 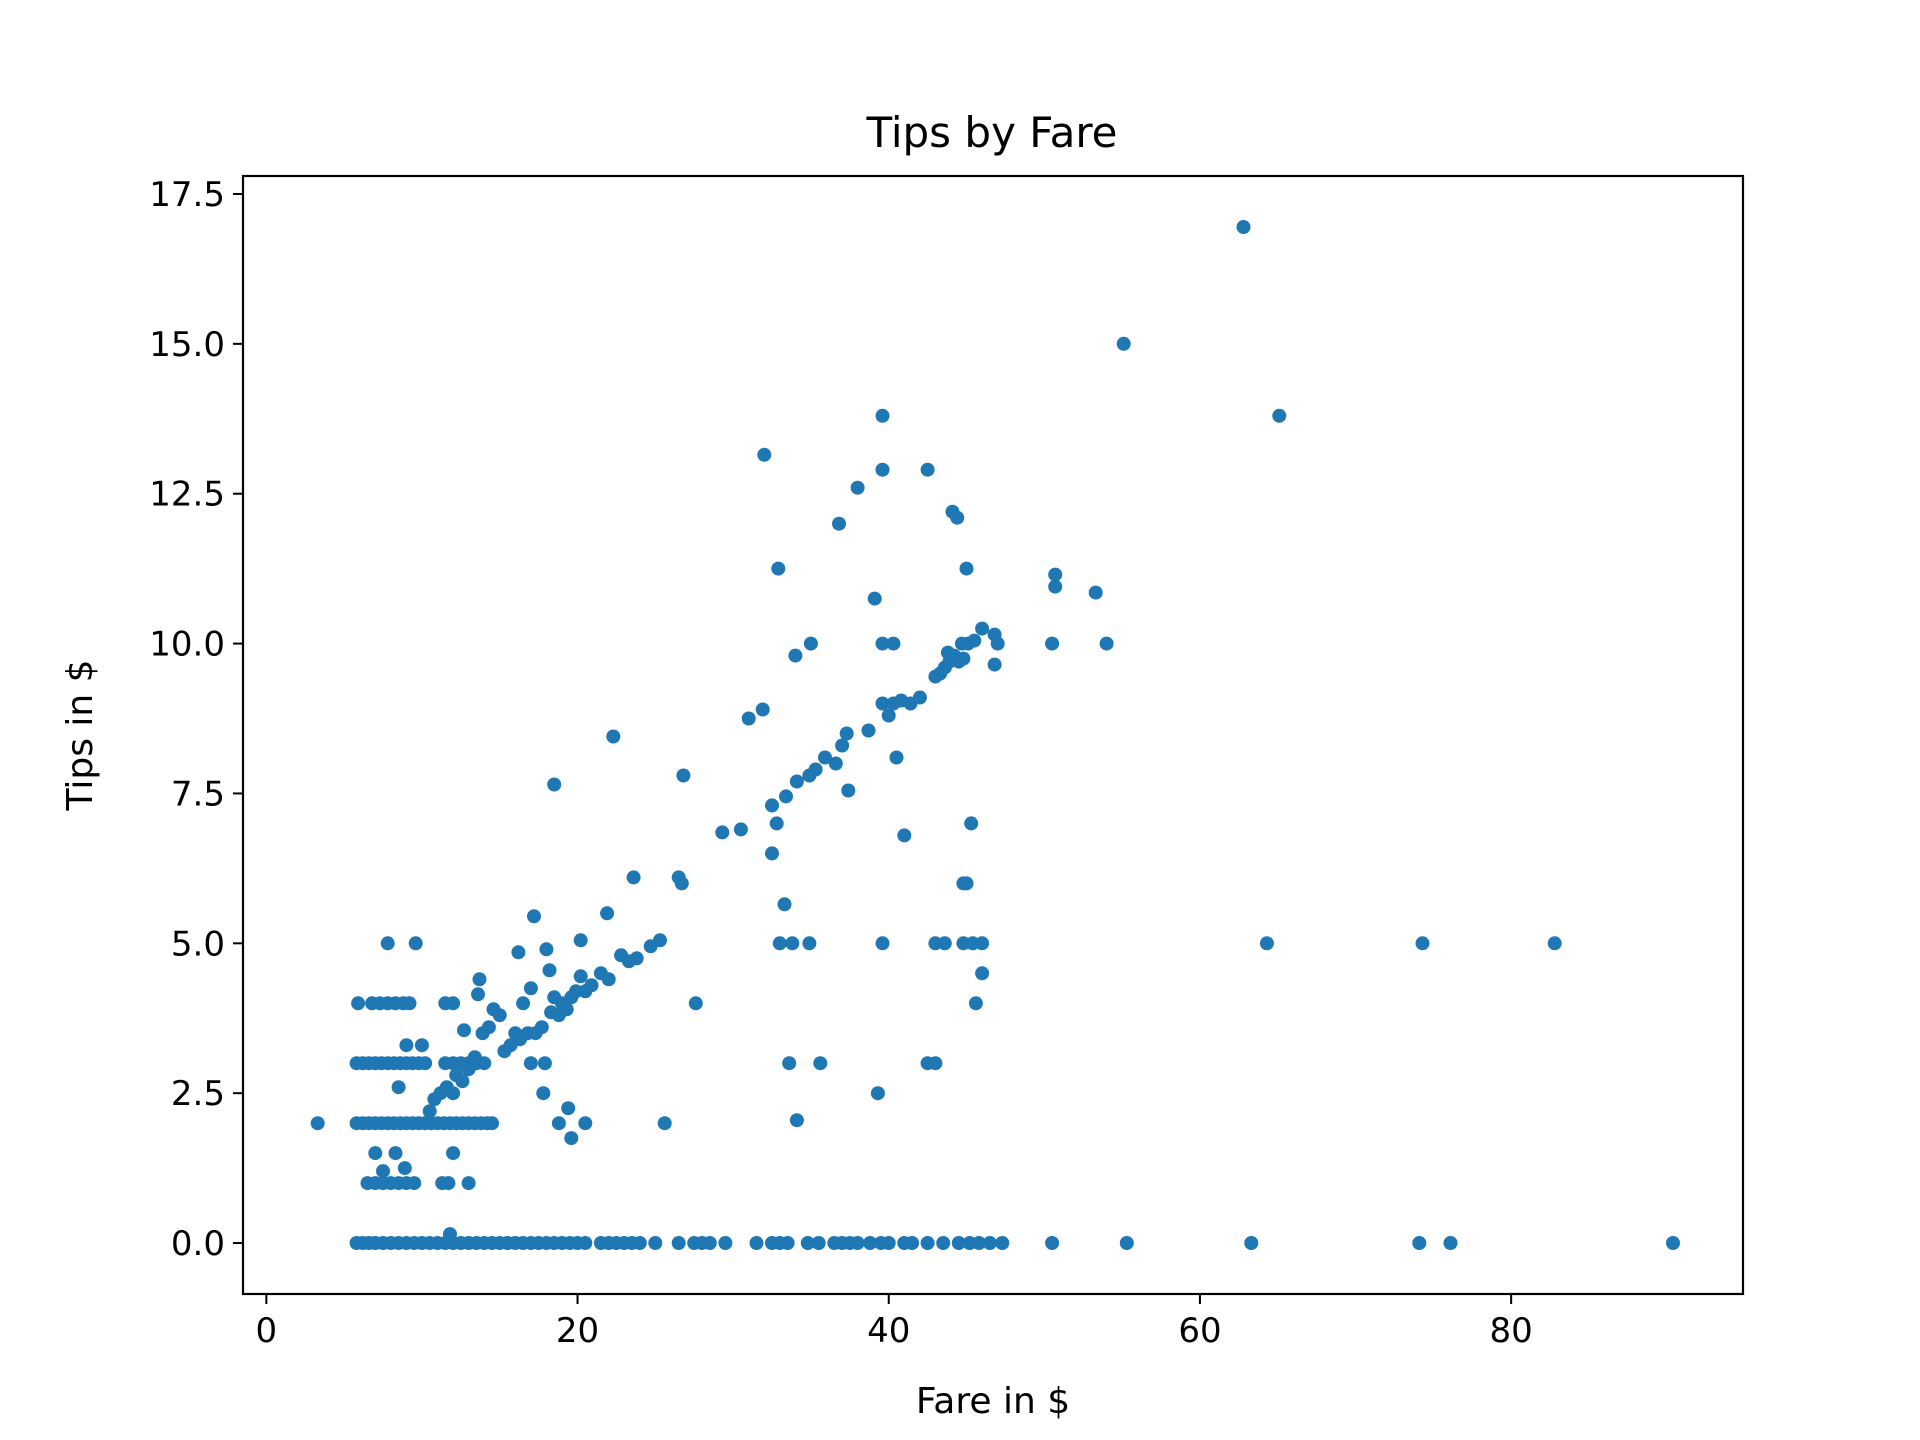 I want to click on y-axis-label: Tips in $, so click(x=80, y=735).